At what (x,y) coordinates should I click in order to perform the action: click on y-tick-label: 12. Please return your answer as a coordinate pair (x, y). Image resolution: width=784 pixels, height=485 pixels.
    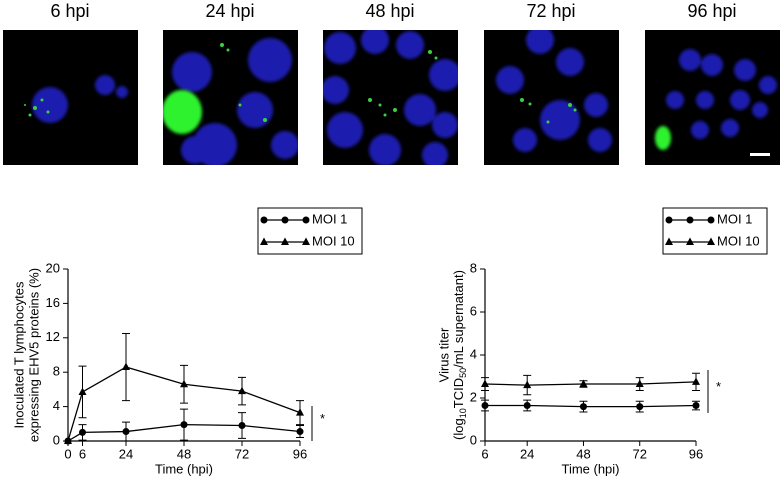
    Looking at the image, I should click on (53, 336).